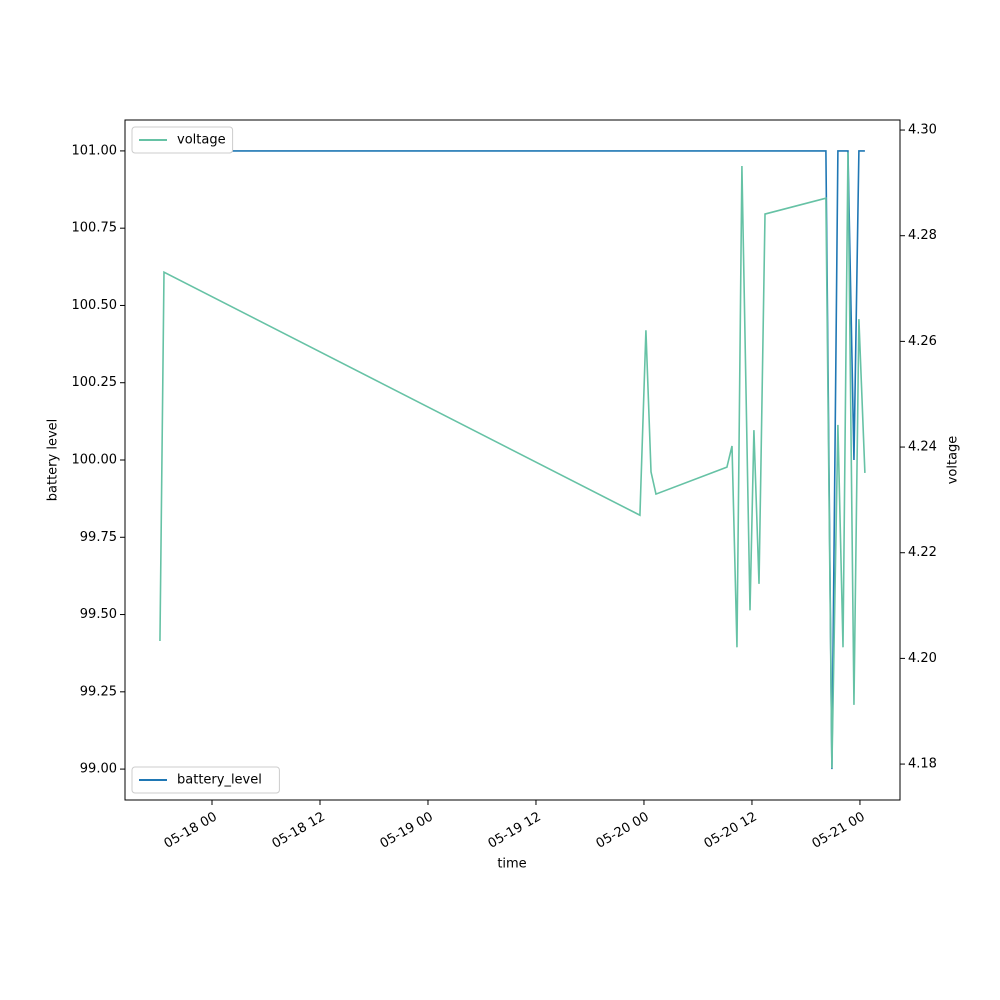  What do you see at coordinates (98, 769) in the screenshot?
I see `y-tick-label: 99.00` at bounding box center [98, 769].